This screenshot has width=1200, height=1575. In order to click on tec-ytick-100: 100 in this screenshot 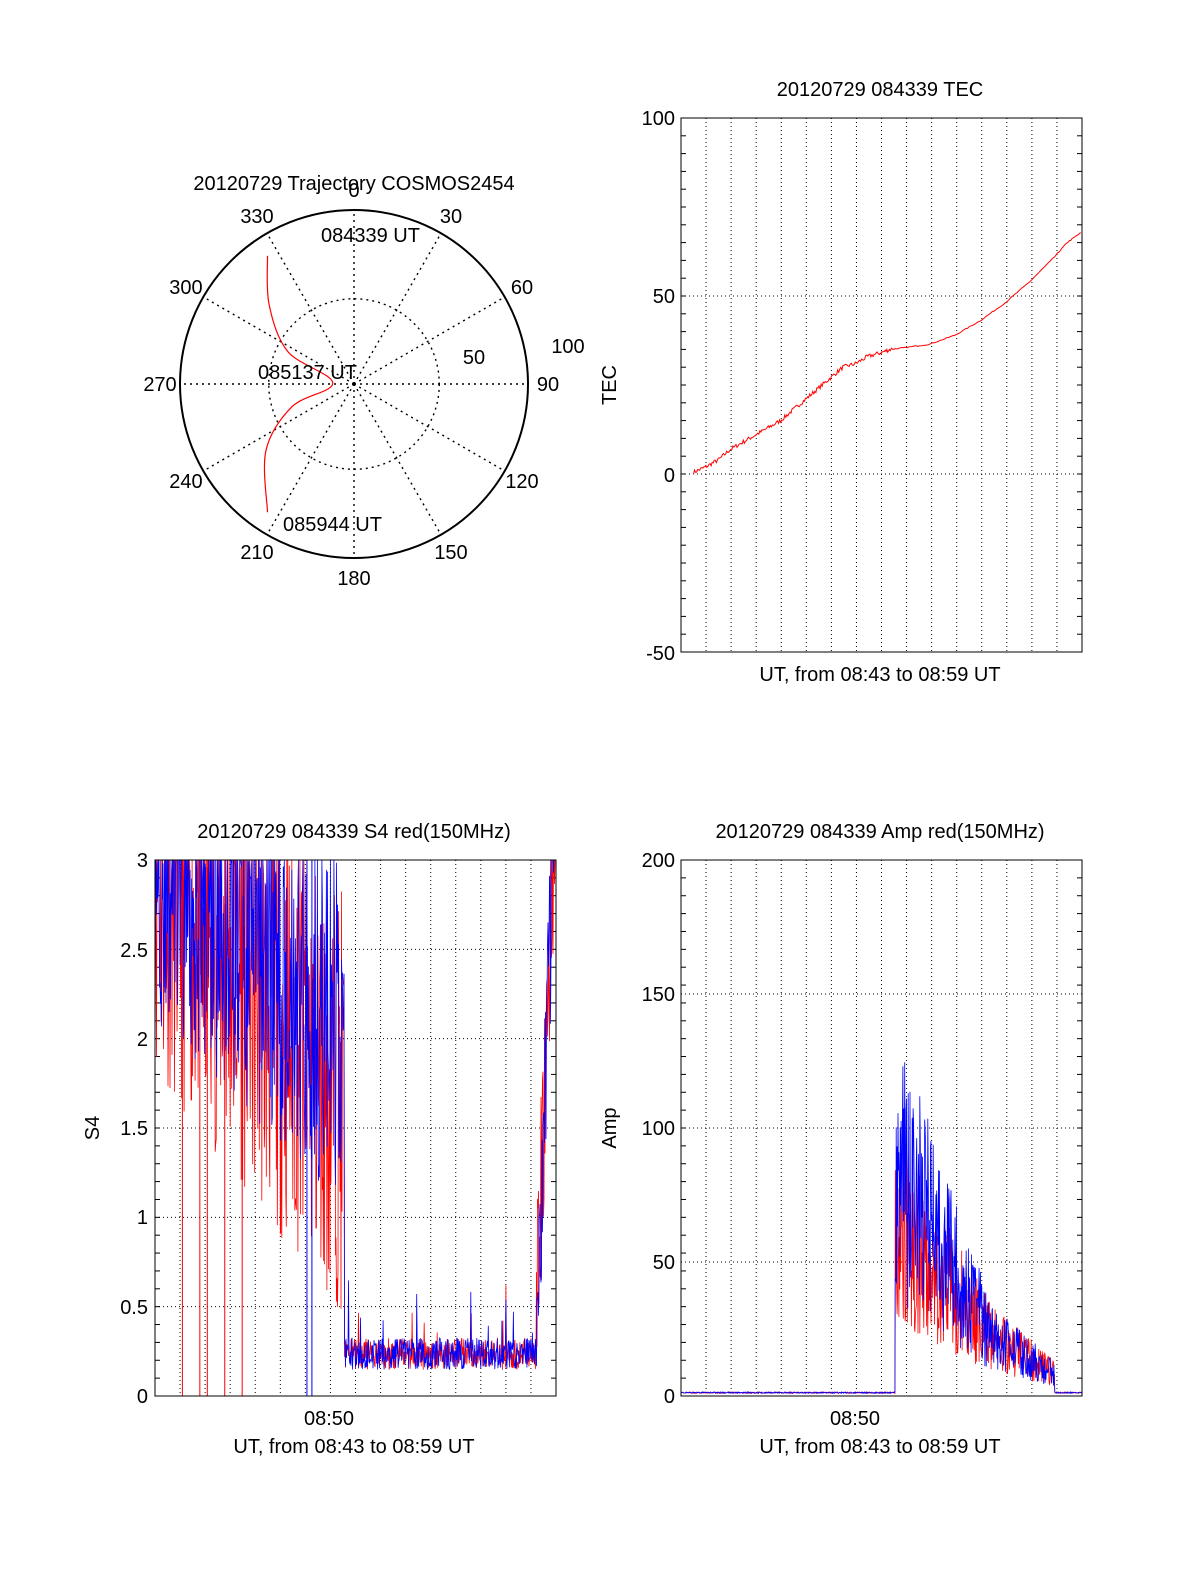, I will do `click(658, 119)`.